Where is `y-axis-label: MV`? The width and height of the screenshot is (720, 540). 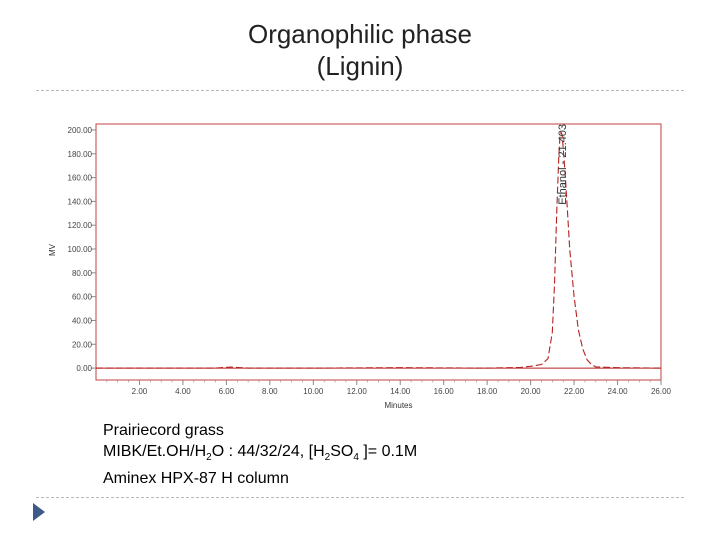 y-axis-label: MV is located at coordinates (52, 249).